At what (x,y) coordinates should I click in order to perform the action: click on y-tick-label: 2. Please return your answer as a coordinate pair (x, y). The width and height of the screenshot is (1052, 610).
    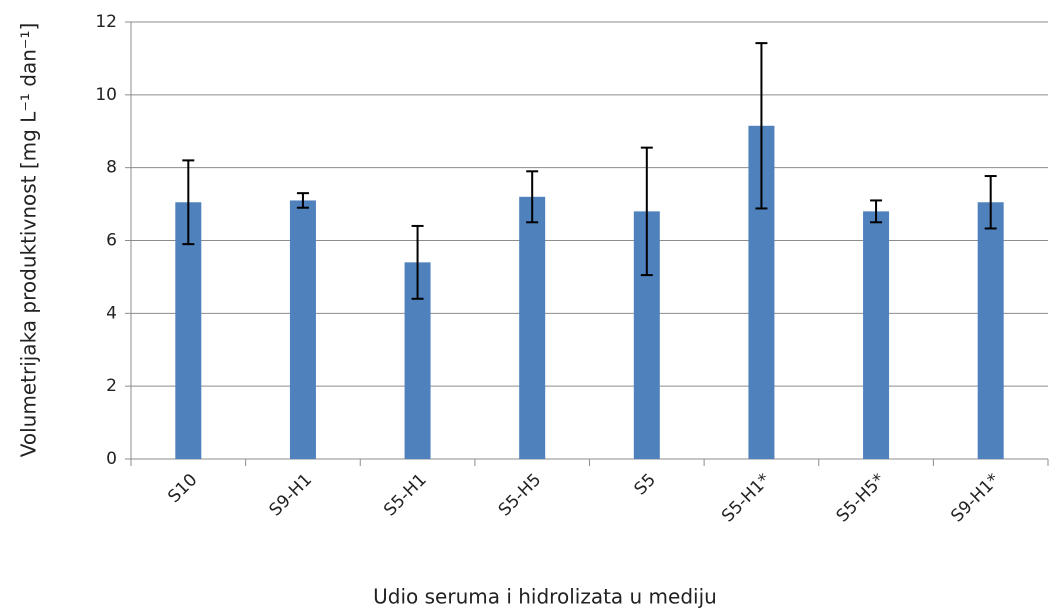
    Looking at the image, I should click on (111, 386).